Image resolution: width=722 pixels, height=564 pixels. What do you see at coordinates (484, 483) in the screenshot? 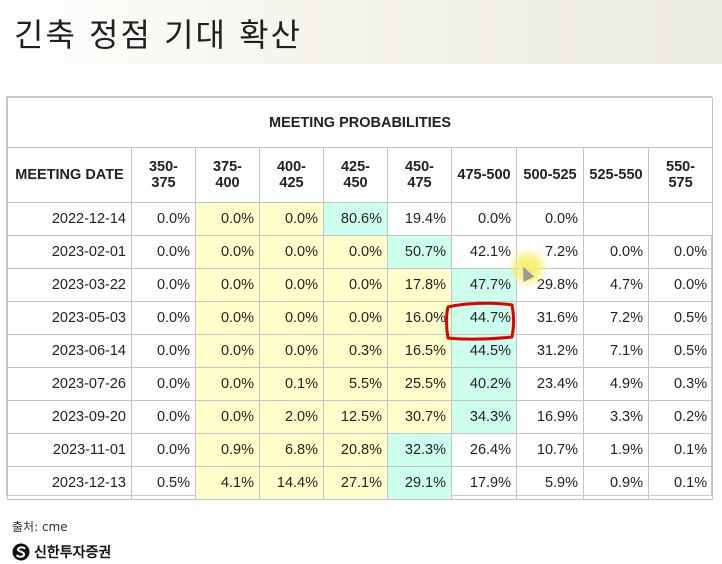
I see `probability-cell: 17.9%` at bounding box center [484, 483].